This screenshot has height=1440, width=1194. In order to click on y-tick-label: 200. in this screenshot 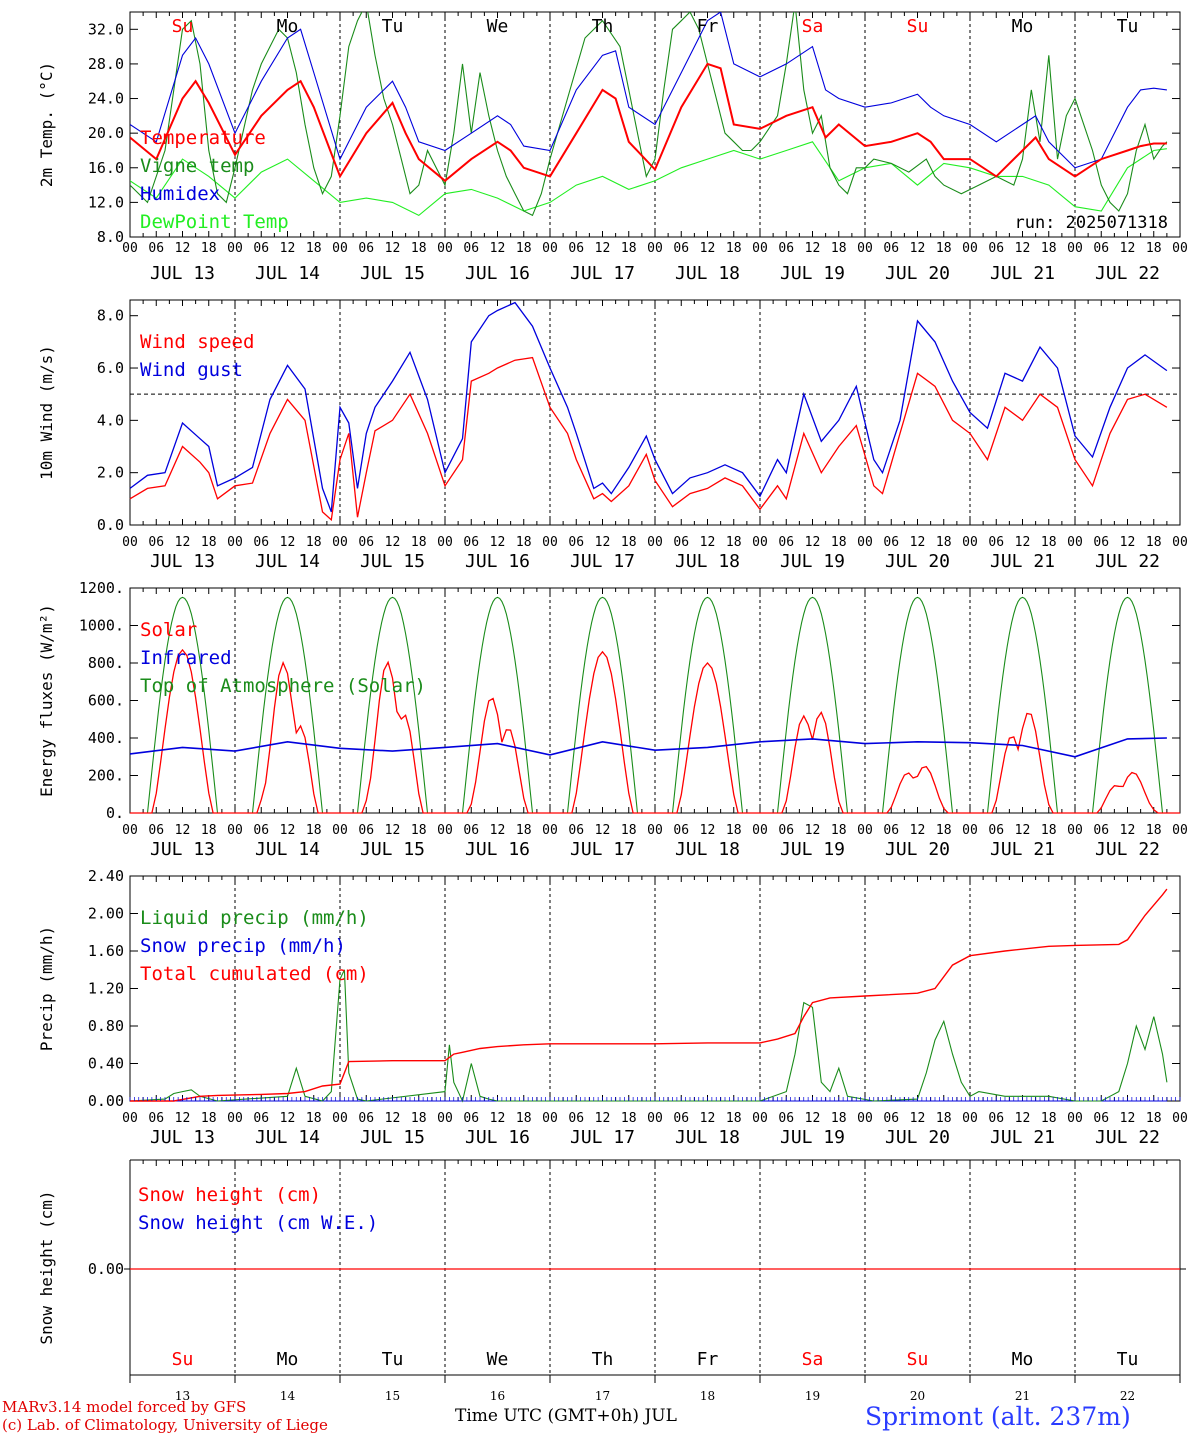, I will do `click(106, 776)`.